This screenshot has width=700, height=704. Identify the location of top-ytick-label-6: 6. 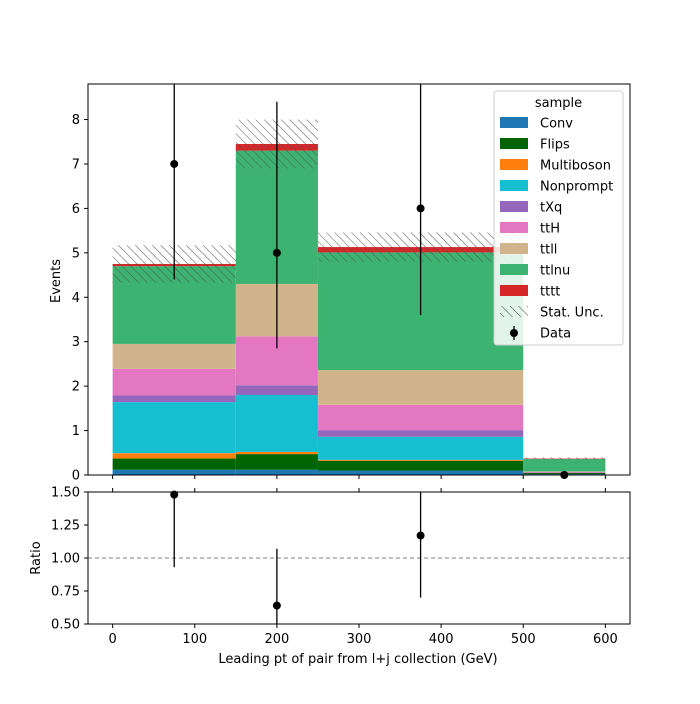
(76, 209).